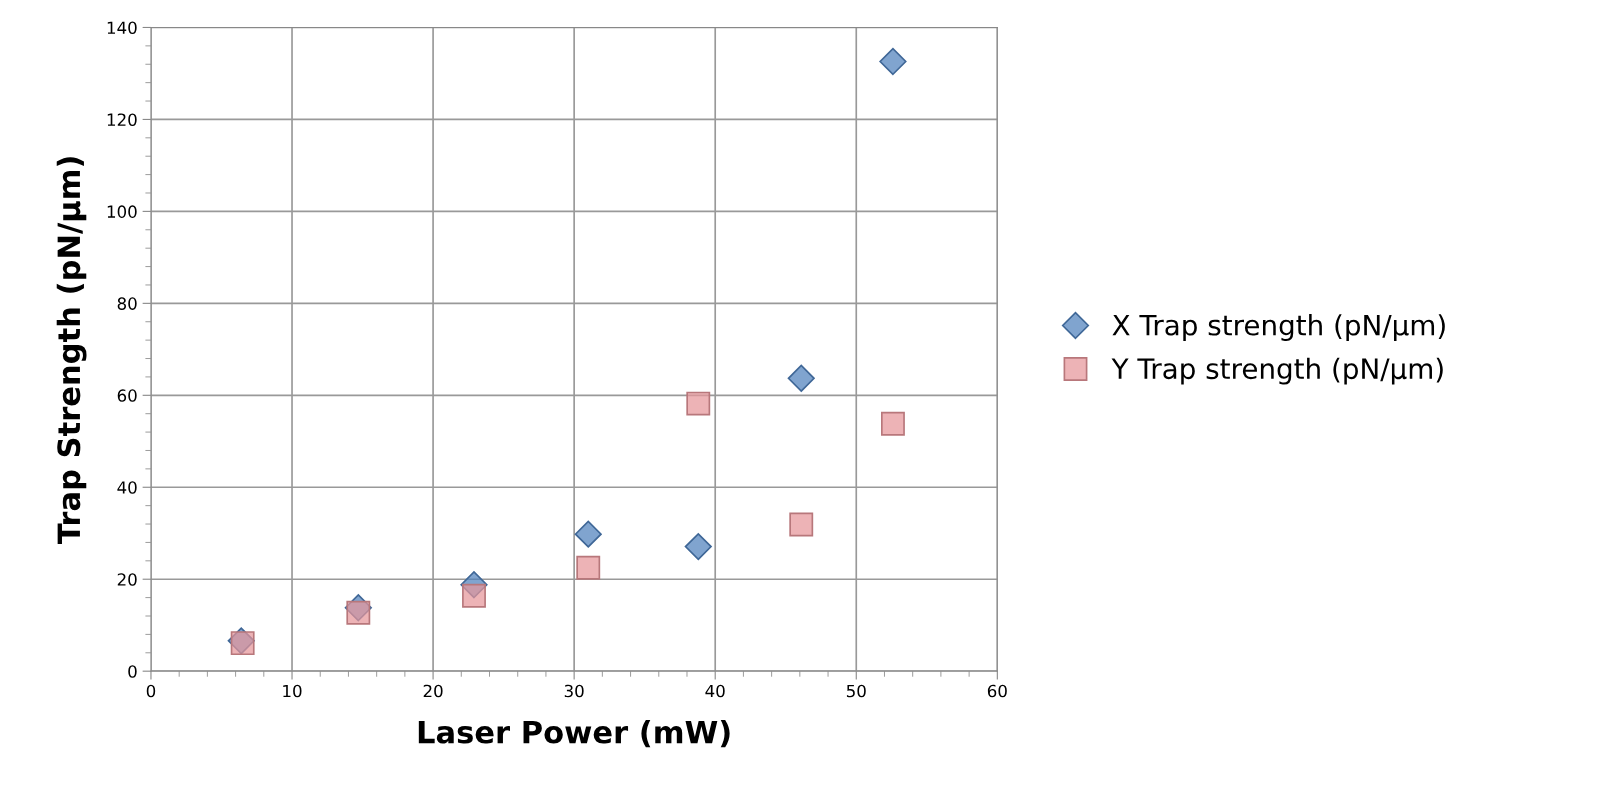 This screenshot has height=785, width=1606. What do you see at coordinates (433, 691) in the screenshot?
I see `x-tick-label: 20` at bounding box center [433, 691].